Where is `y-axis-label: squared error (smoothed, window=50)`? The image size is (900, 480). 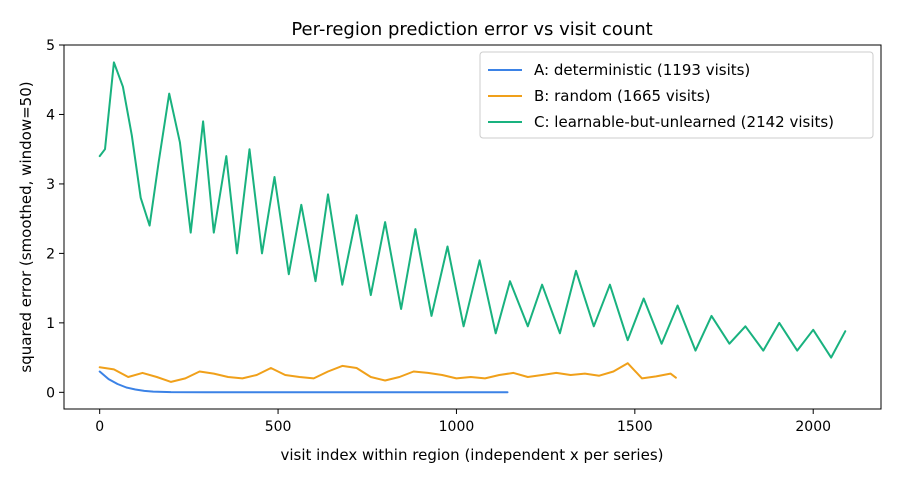
y-axis-label: squared error (smoothed, window=50) is located at coordinates (26, 226).